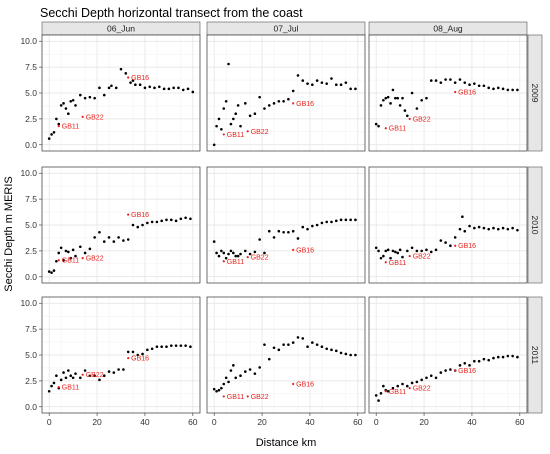  Describe the element at coordinates (31, 119) in the screenshot. I see `y-tick-label: 2.5` at that location.